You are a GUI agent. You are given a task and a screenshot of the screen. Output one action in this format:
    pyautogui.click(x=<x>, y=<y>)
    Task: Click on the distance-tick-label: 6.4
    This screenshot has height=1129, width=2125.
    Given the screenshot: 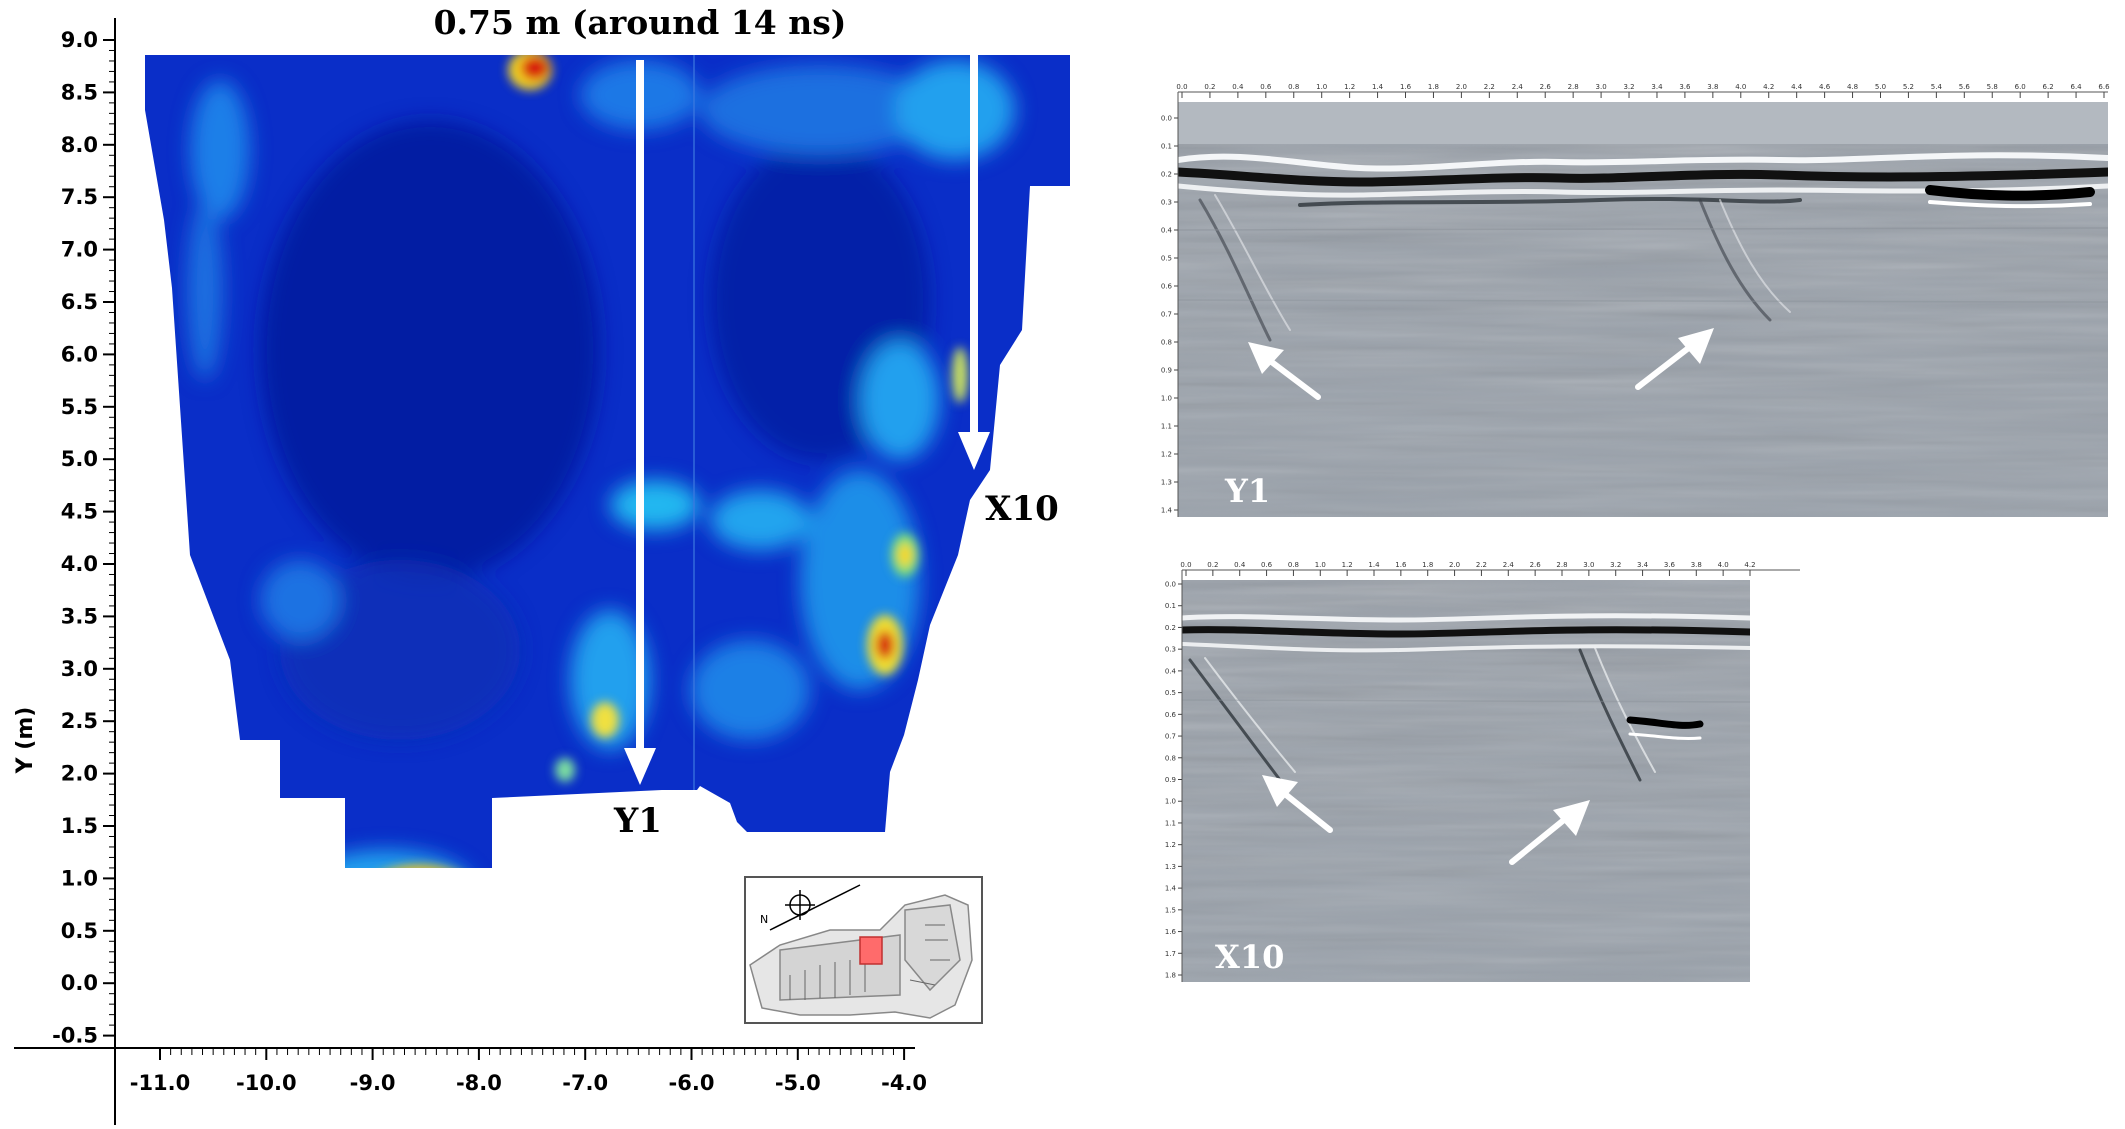 What is the action you would take?
    pyautogui.click(x=2076, y=87)
    